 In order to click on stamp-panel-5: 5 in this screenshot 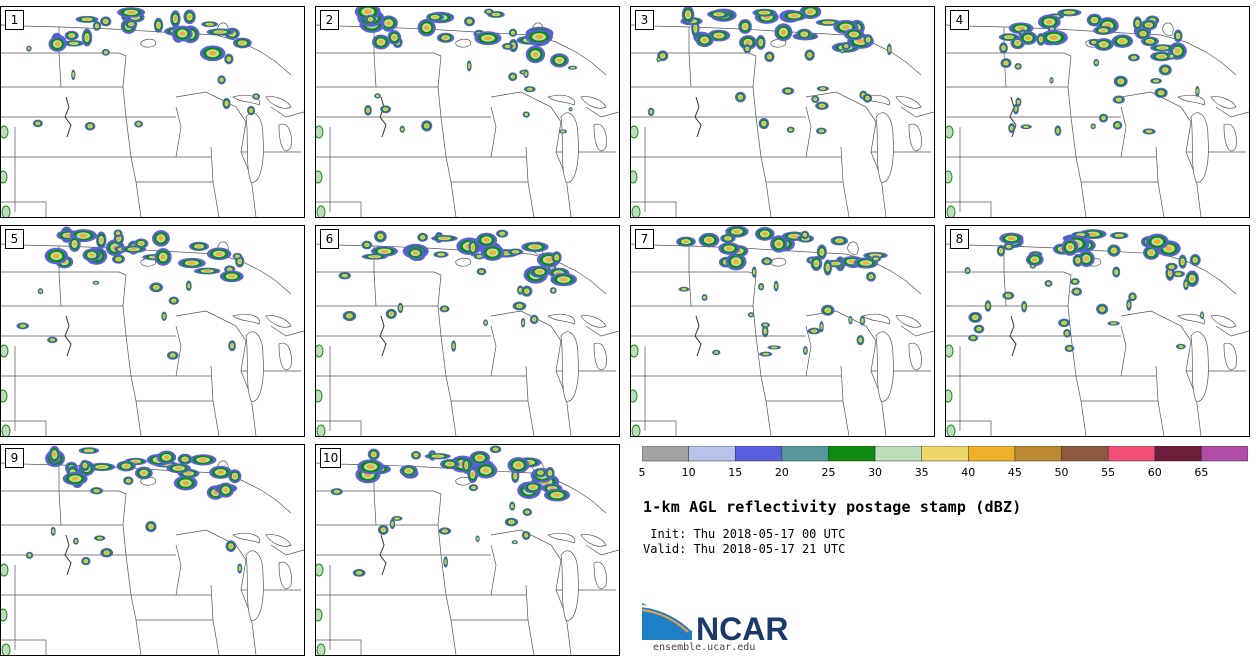, I will do `click(152, 331)`.